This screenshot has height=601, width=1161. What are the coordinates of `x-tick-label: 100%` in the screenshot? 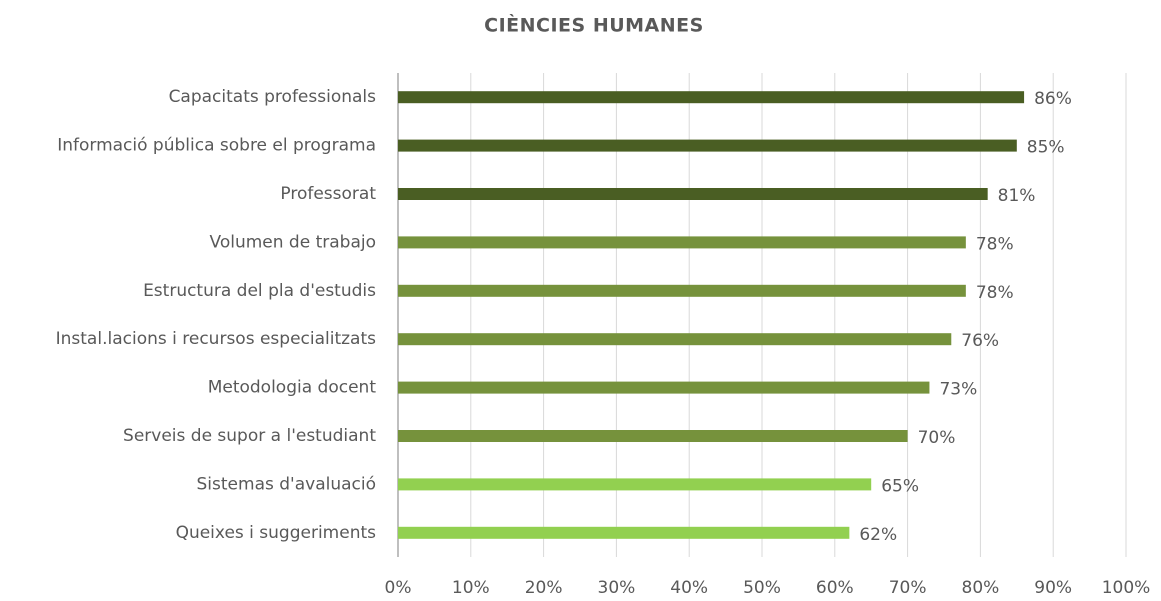 It's located at (1126, 588).